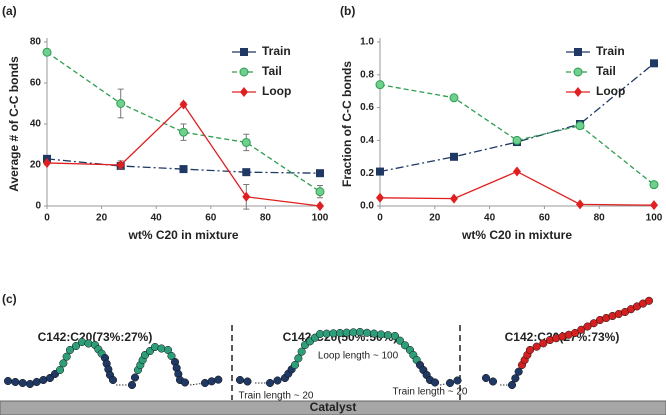  Describe the element at coordinates (600, 218) in the screenshot. I see `x-tick-label: 80` at that location.